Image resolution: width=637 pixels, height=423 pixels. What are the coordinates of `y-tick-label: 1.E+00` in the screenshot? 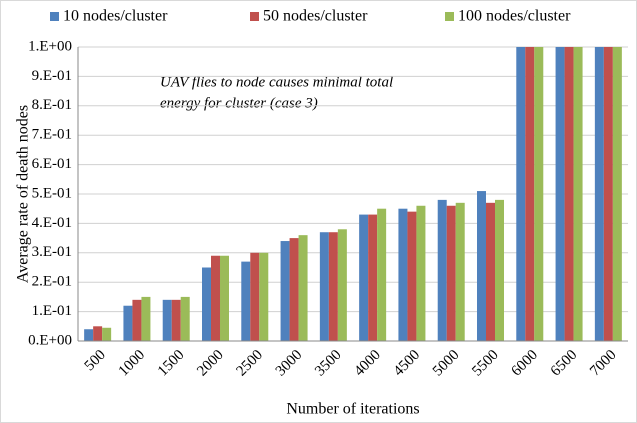 It's located at (50, 46).